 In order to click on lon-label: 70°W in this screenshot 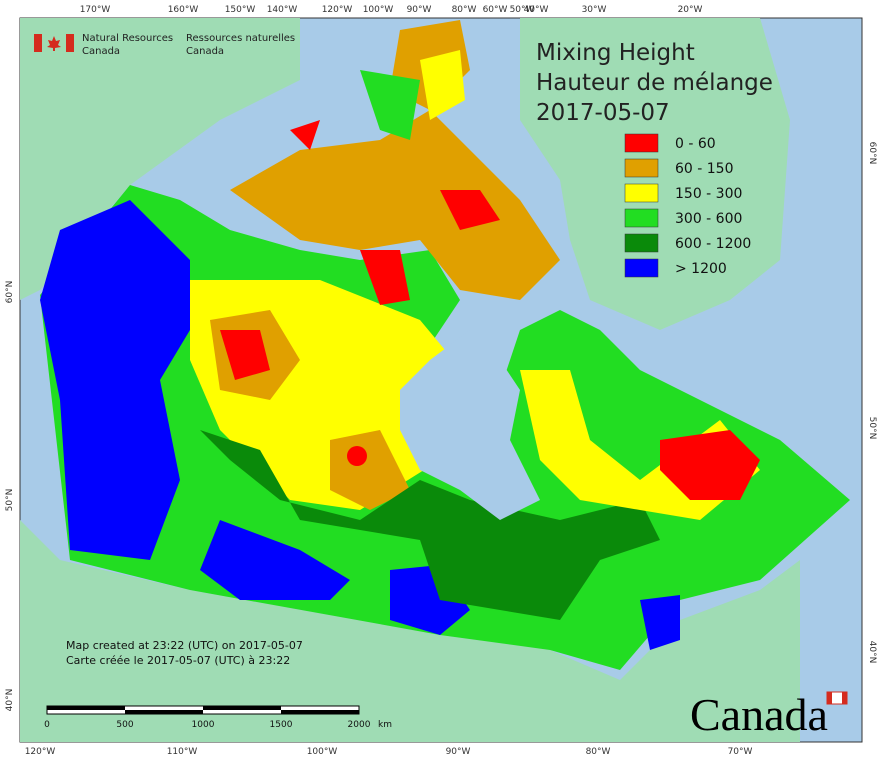, I will do `click(740, 752)`.